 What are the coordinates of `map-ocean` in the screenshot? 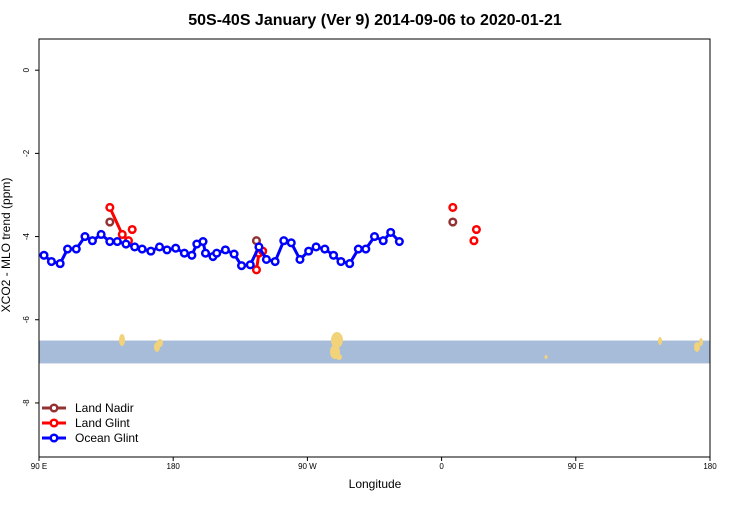 It's located at (374, 352).